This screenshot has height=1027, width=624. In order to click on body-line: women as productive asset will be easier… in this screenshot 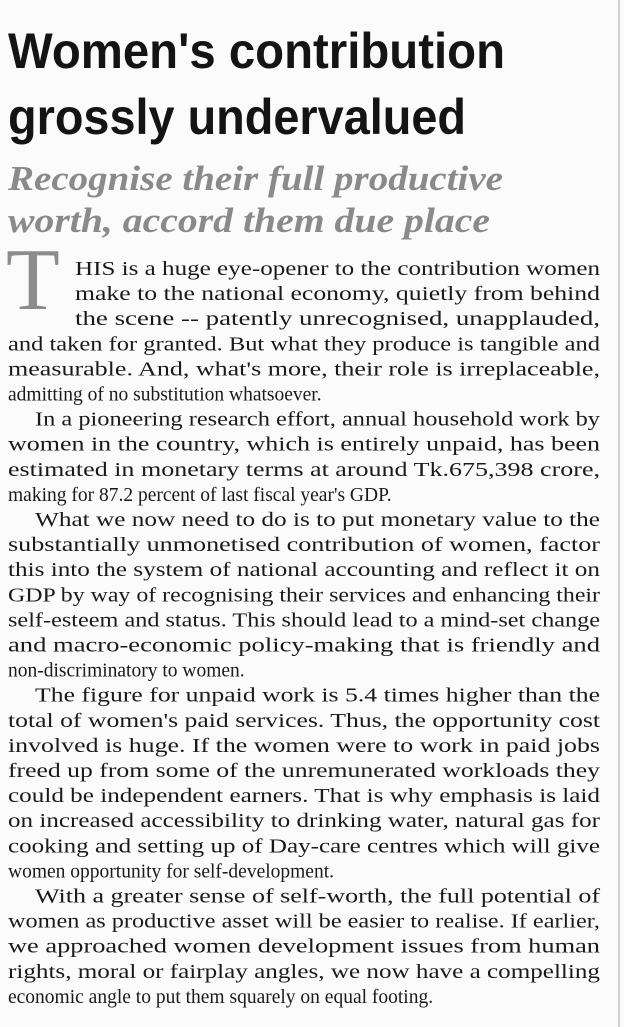, I will do `click(304, 922)`.